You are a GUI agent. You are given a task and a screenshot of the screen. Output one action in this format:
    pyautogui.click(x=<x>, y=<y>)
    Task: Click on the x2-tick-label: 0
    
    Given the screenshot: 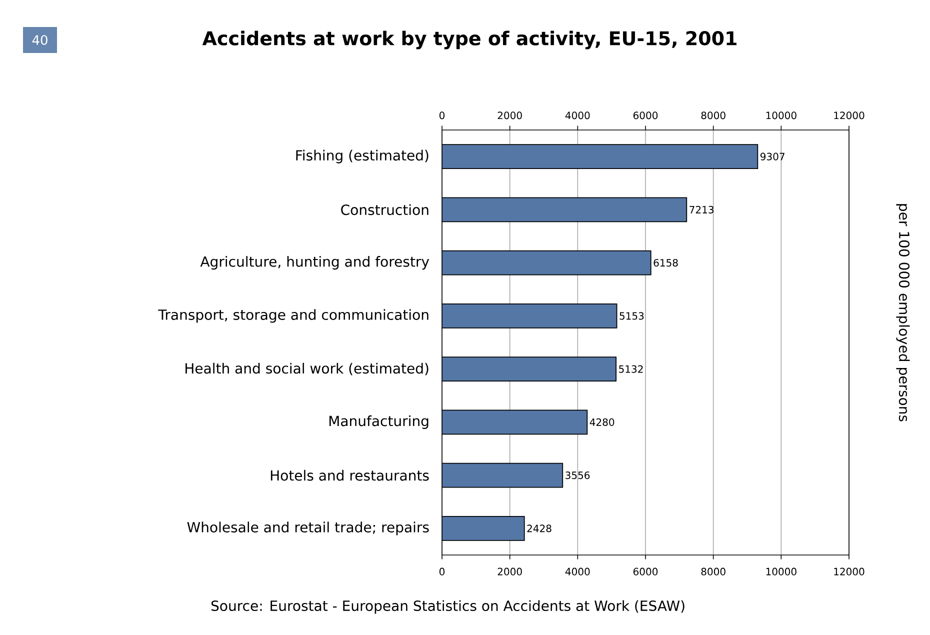 What is the action you would take?
    pyautogui.click(x=442, y=116)
    